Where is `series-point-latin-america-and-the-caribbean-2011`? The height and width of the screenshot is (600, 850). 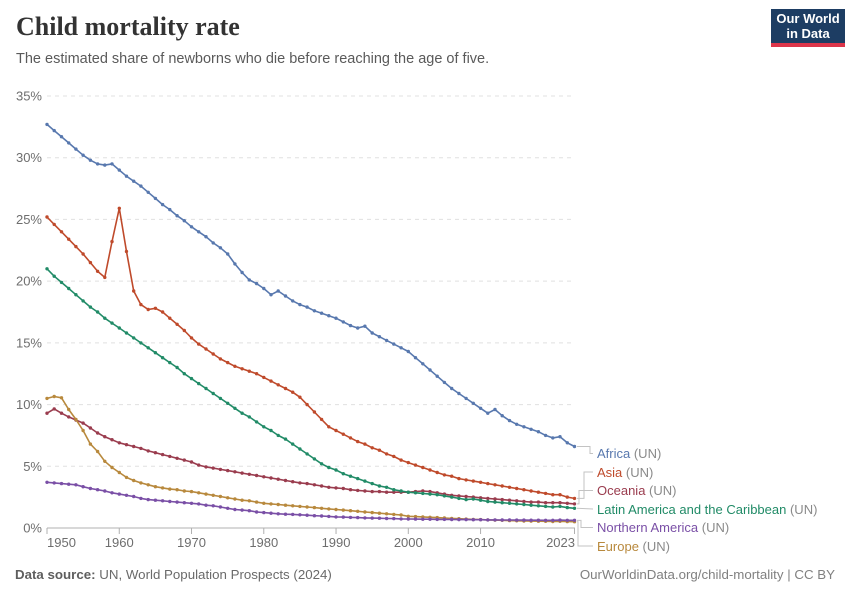
series-point-latin-america-and-the-caribbean-2011 is located at coordinates (488, 501).